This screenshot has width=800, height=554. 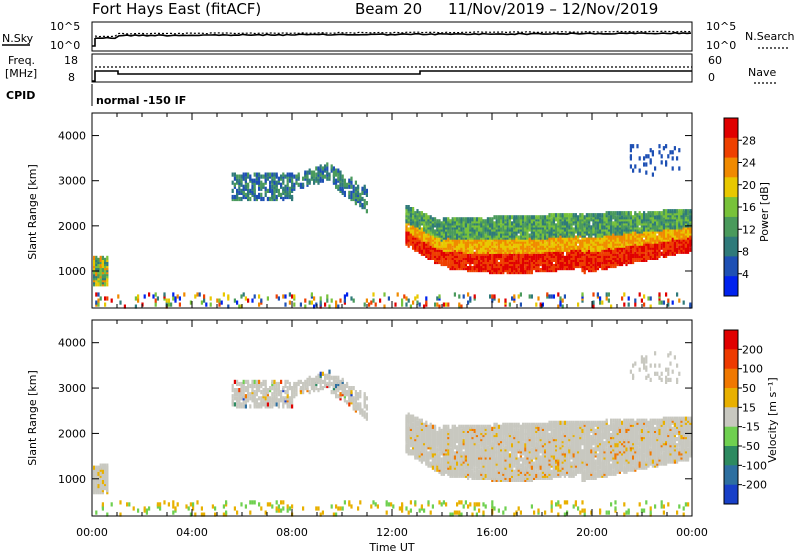 I want to click on freq-tick-top: 18, so click(x=71, y=60).